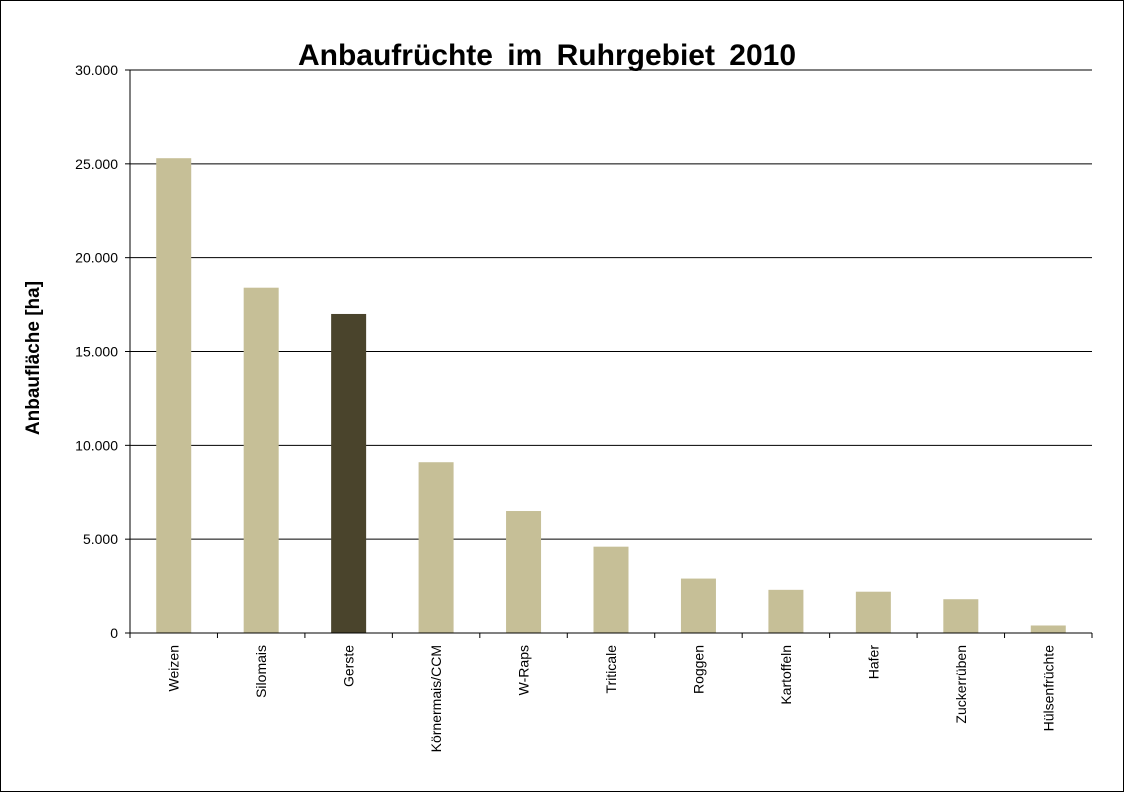 The image size is (1124, 792). Describe the element at coordinates (436, 698) in the screenshot. I see `x-tick-label-3: Körnermais/CCM` at that location.